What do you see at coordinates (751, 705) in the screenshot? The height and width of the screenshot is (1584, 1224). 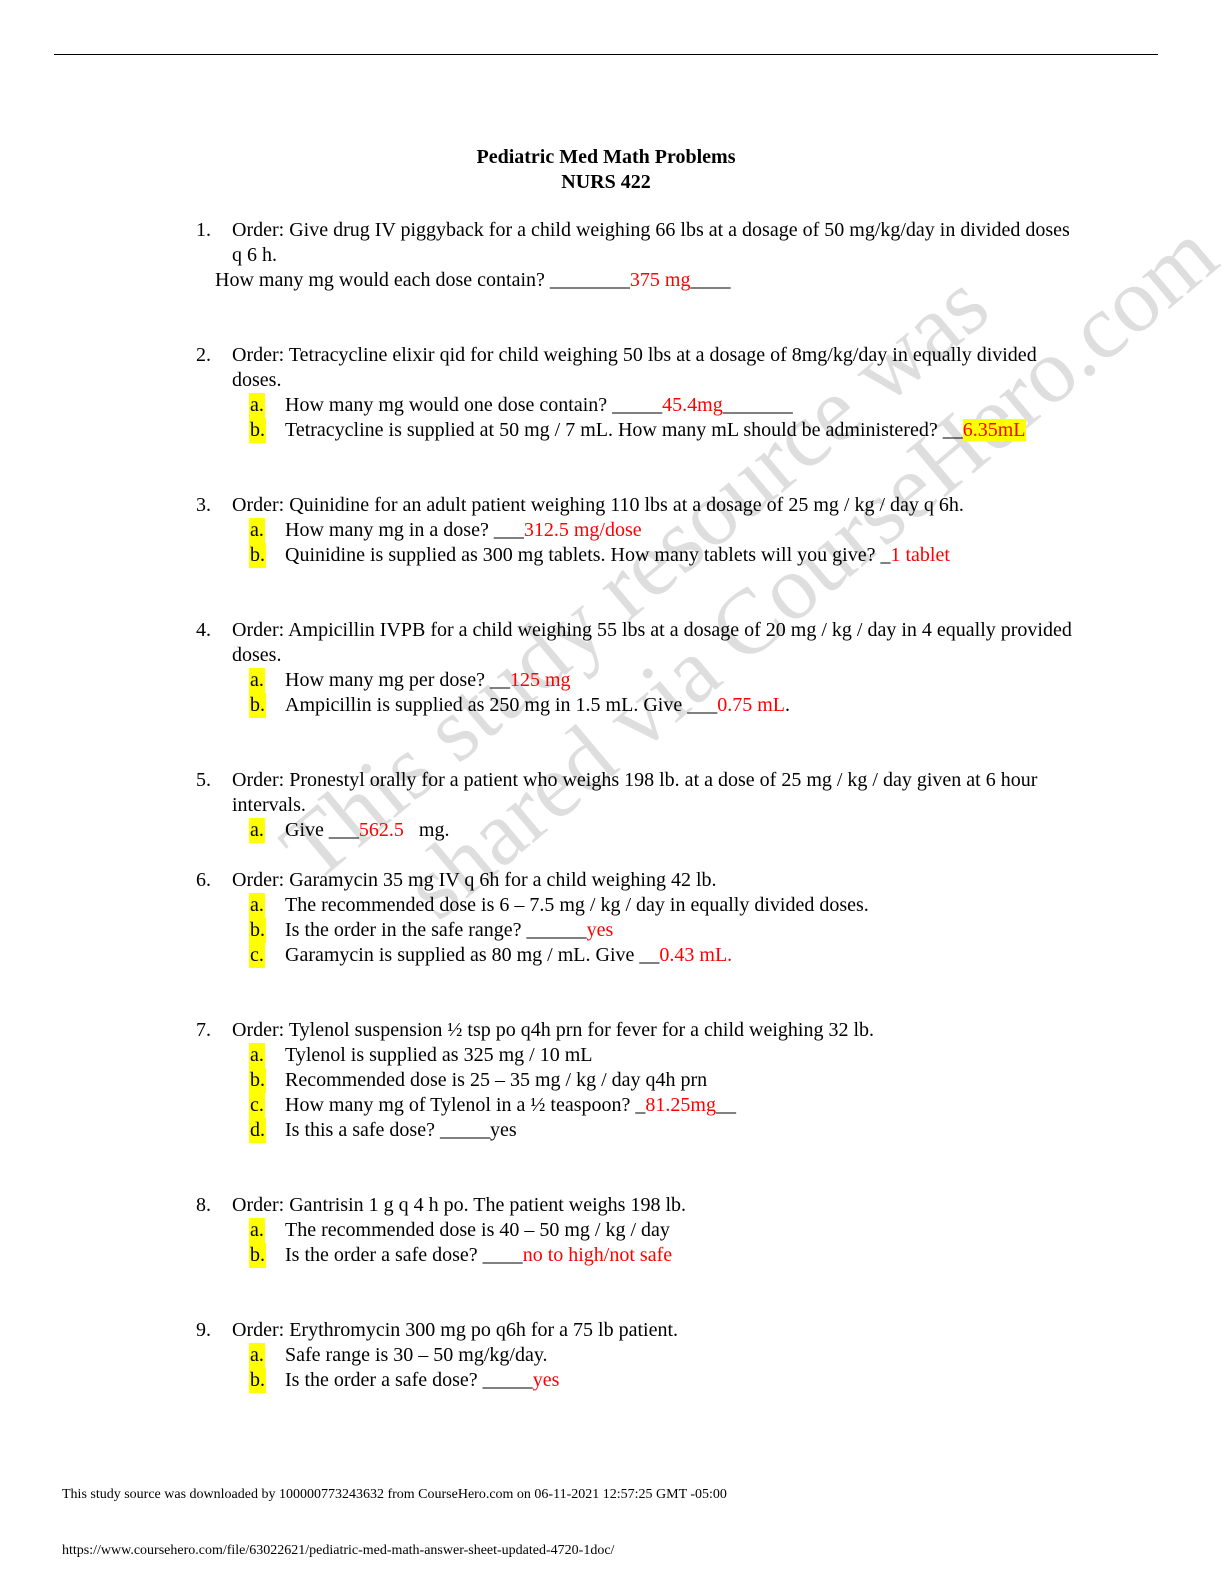 I see `answer: 0.75 mL` at bounding box center [751, 705].